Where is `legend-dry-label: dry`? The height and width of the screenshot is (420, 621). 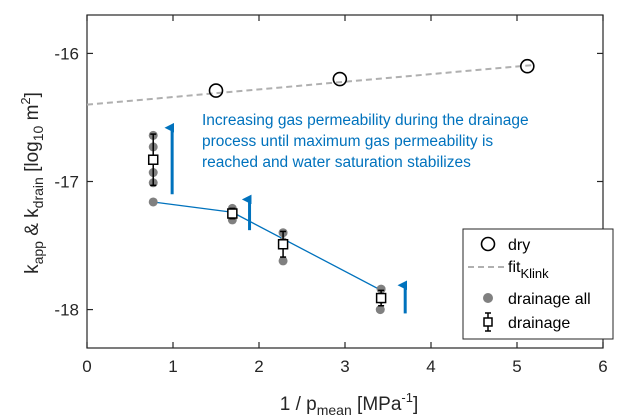
legend-dry-label: dry is located at coordinates (519, 245).